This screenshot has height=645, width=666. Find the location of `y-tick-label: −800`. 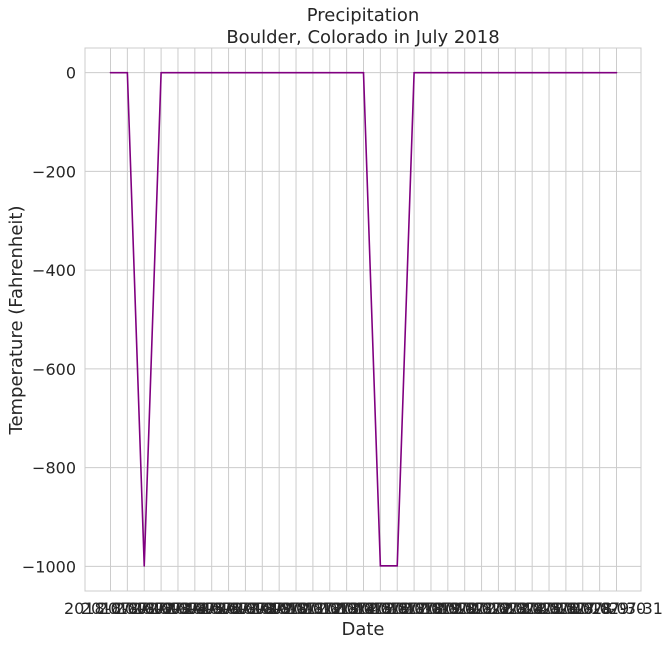

y-tick-label: −800 is located at coordinates (54, 468).